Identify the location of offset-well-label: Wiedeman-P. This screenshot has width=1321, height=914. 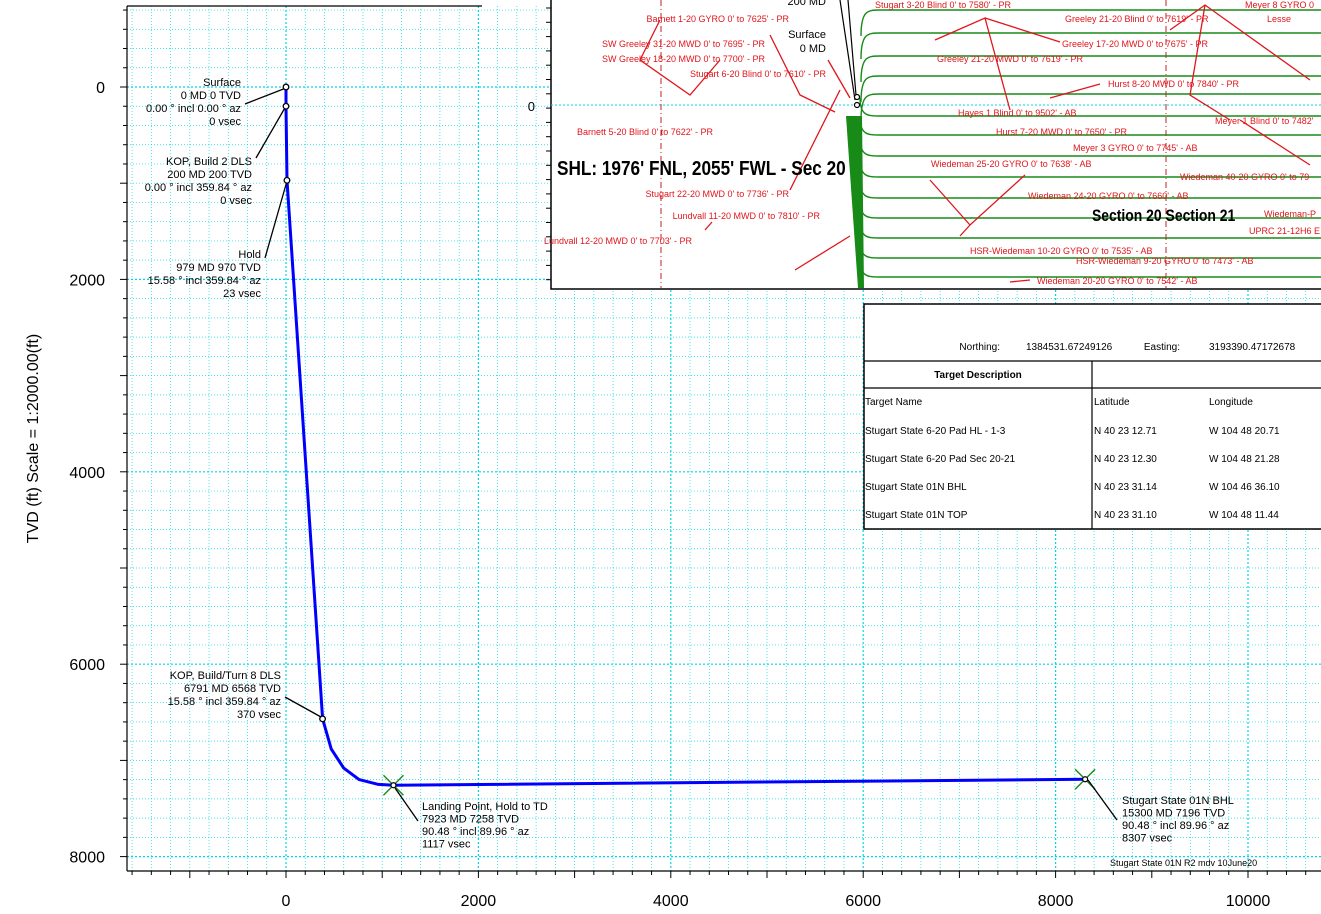
(1290, 214).